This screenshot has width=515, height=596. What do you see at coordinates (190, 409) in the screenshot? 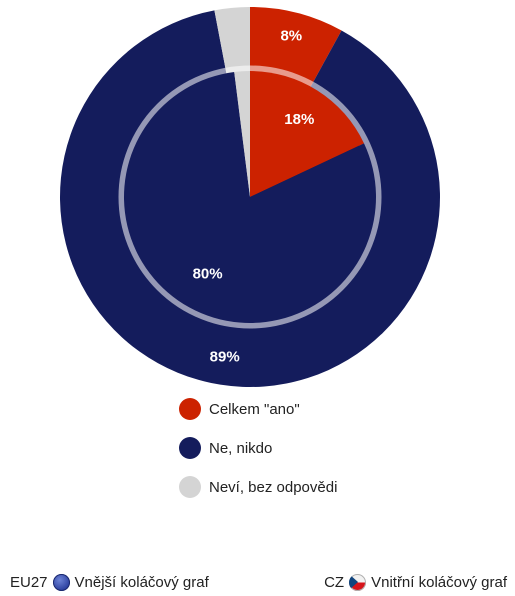
I see `legend-swatch-yes` at bounding box center [190, 409].